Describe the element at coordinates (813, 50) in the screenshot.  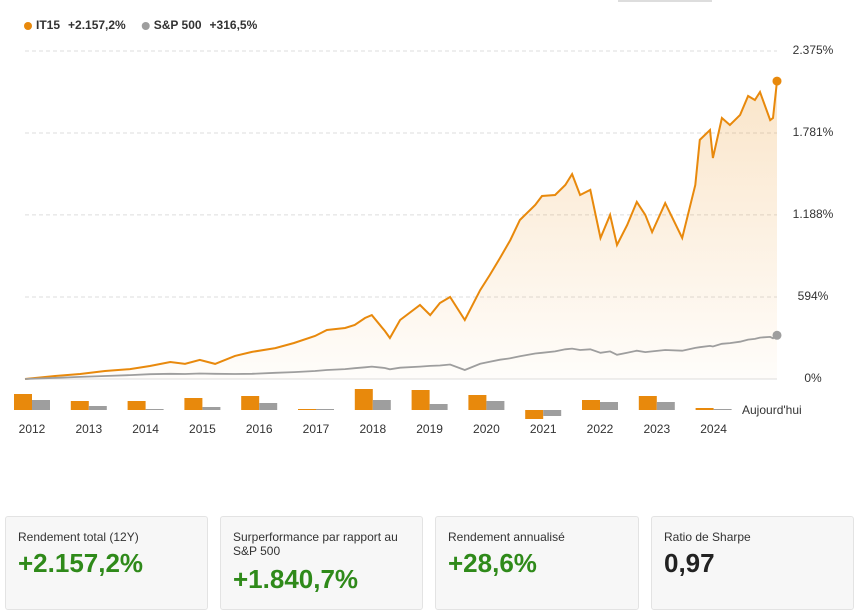
I see `y-tick-label: 2.375%` at that location.